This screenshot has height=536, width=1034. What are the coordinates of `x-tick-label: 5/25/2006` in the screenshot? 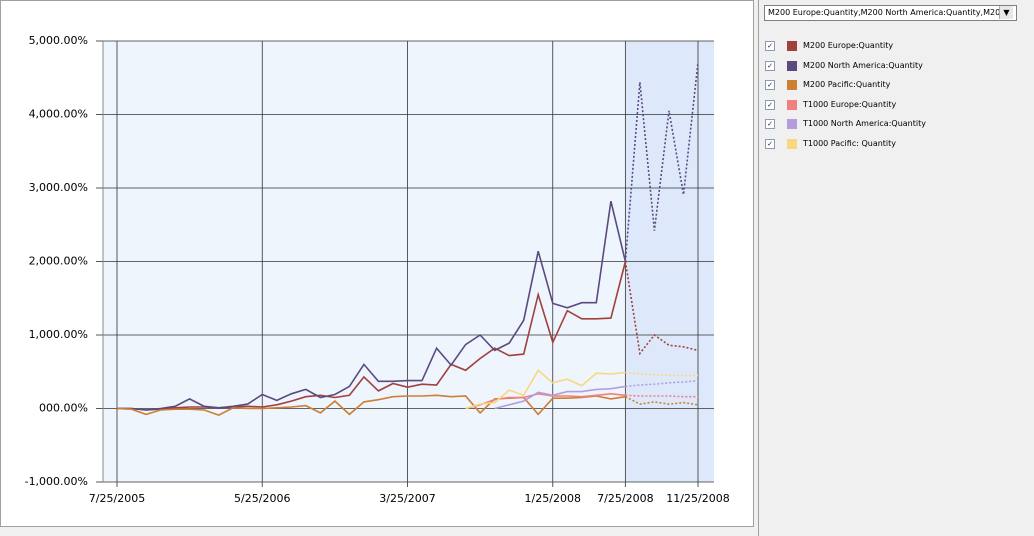 It's located at (262, 498).